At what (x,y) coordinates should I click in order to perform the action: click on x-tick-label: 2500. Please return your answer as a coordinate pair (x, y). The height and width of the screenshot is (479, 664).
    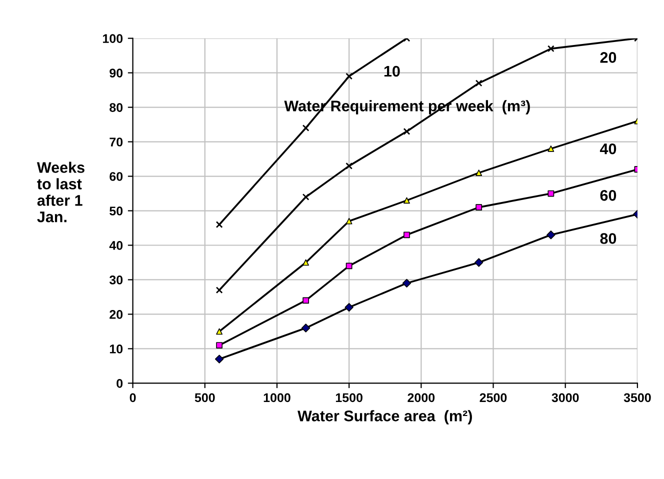
    Looking at the image, I should click on (493, 397).